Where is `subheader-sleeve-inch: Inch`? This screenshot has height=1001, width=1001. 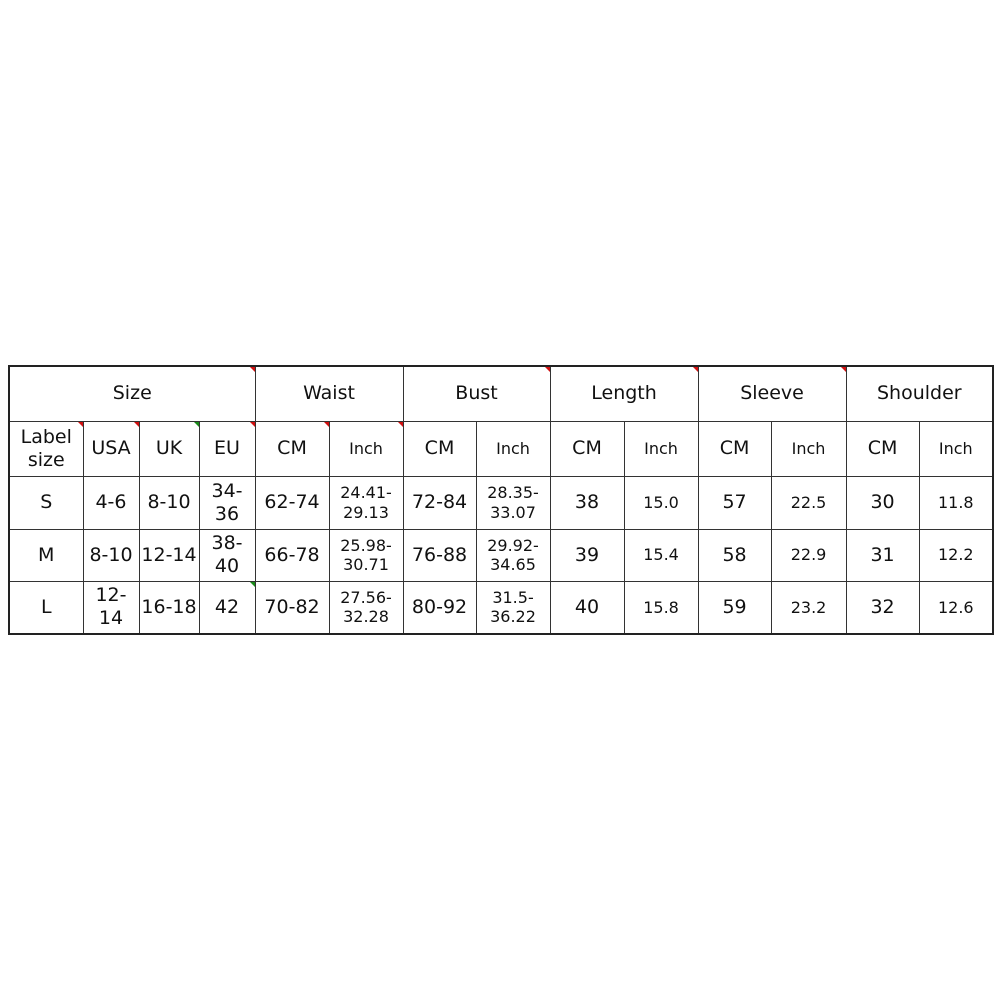 subheader-sleeve-inch: Inch is located at coordinates (808, 448).